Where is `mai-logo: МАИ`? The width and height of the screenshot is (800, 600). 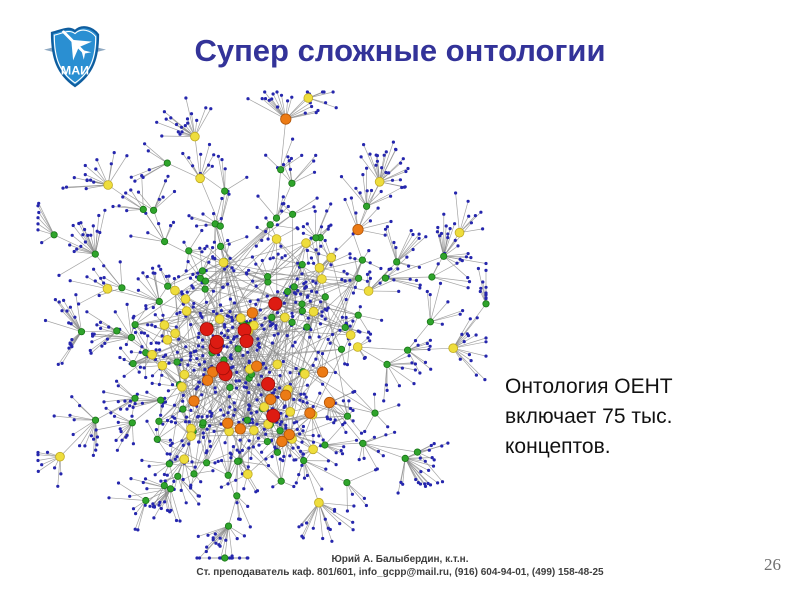 mai-logo: МАИ is located at coordinates (75, 57).